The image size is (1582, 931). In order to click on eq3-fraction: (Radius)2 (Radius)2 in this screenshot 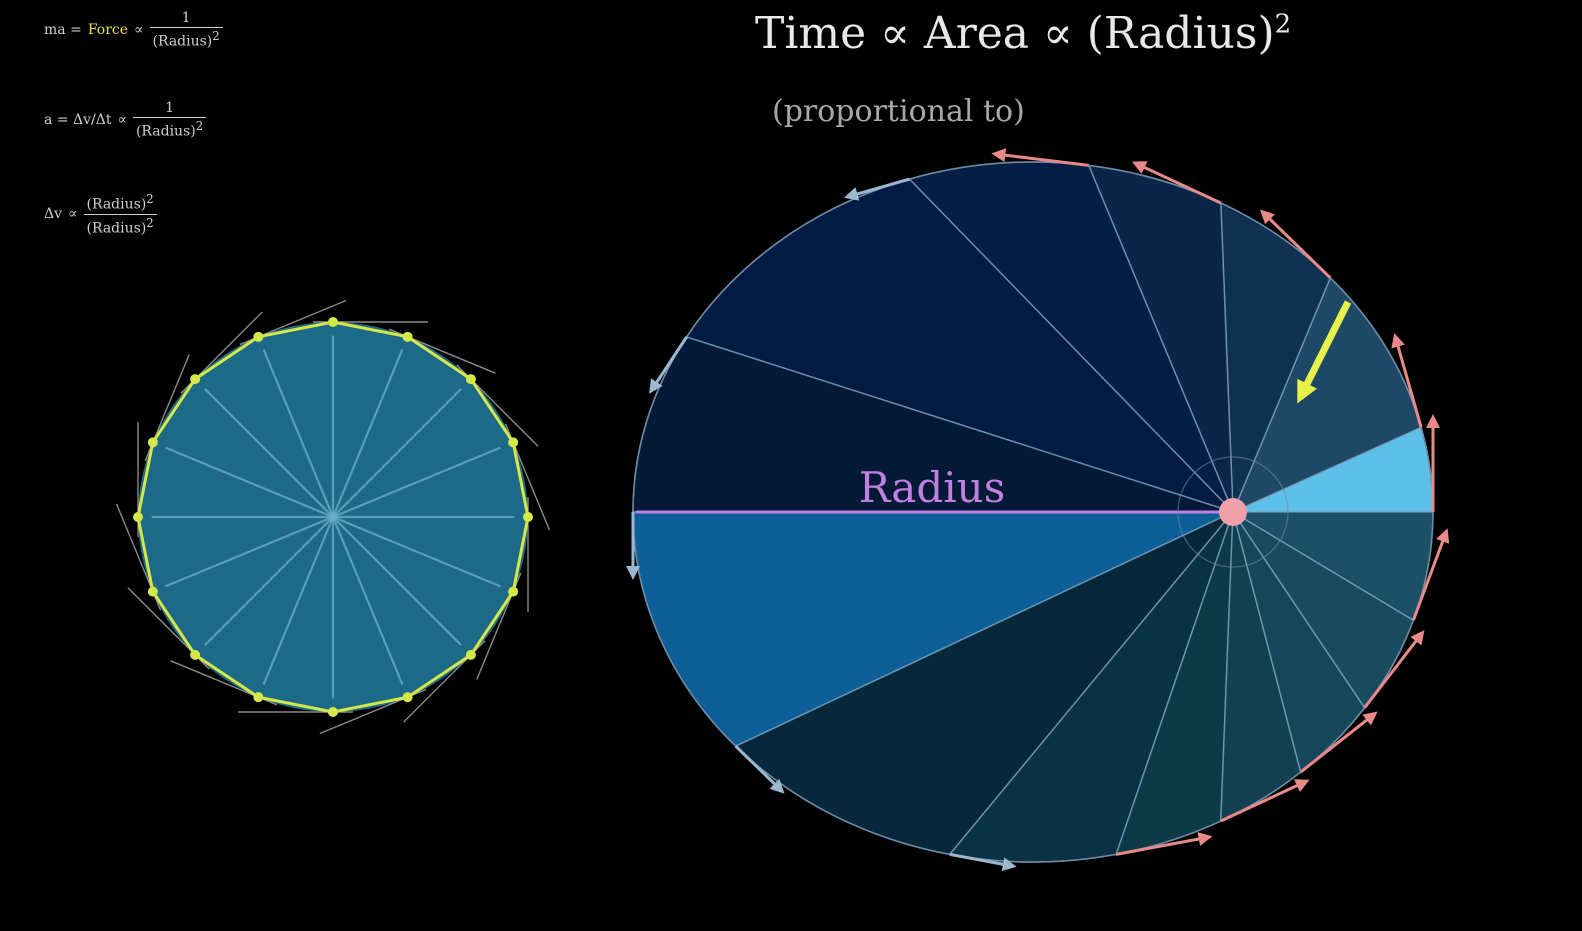, I will do `click(120, 214)`.